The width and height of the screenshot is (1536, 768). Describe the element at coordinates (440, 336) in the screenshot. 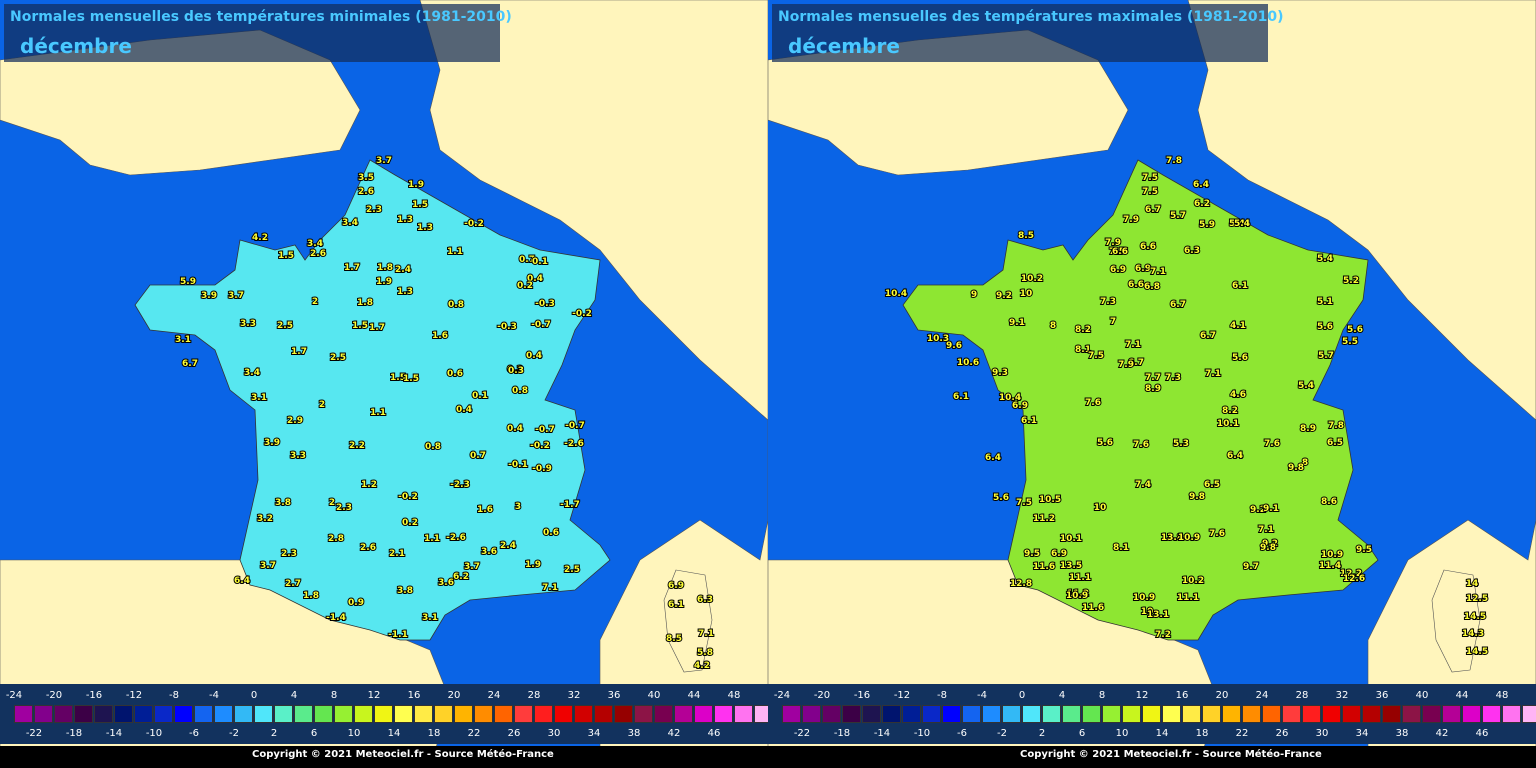

I see `station-label: 1.6` at that location.